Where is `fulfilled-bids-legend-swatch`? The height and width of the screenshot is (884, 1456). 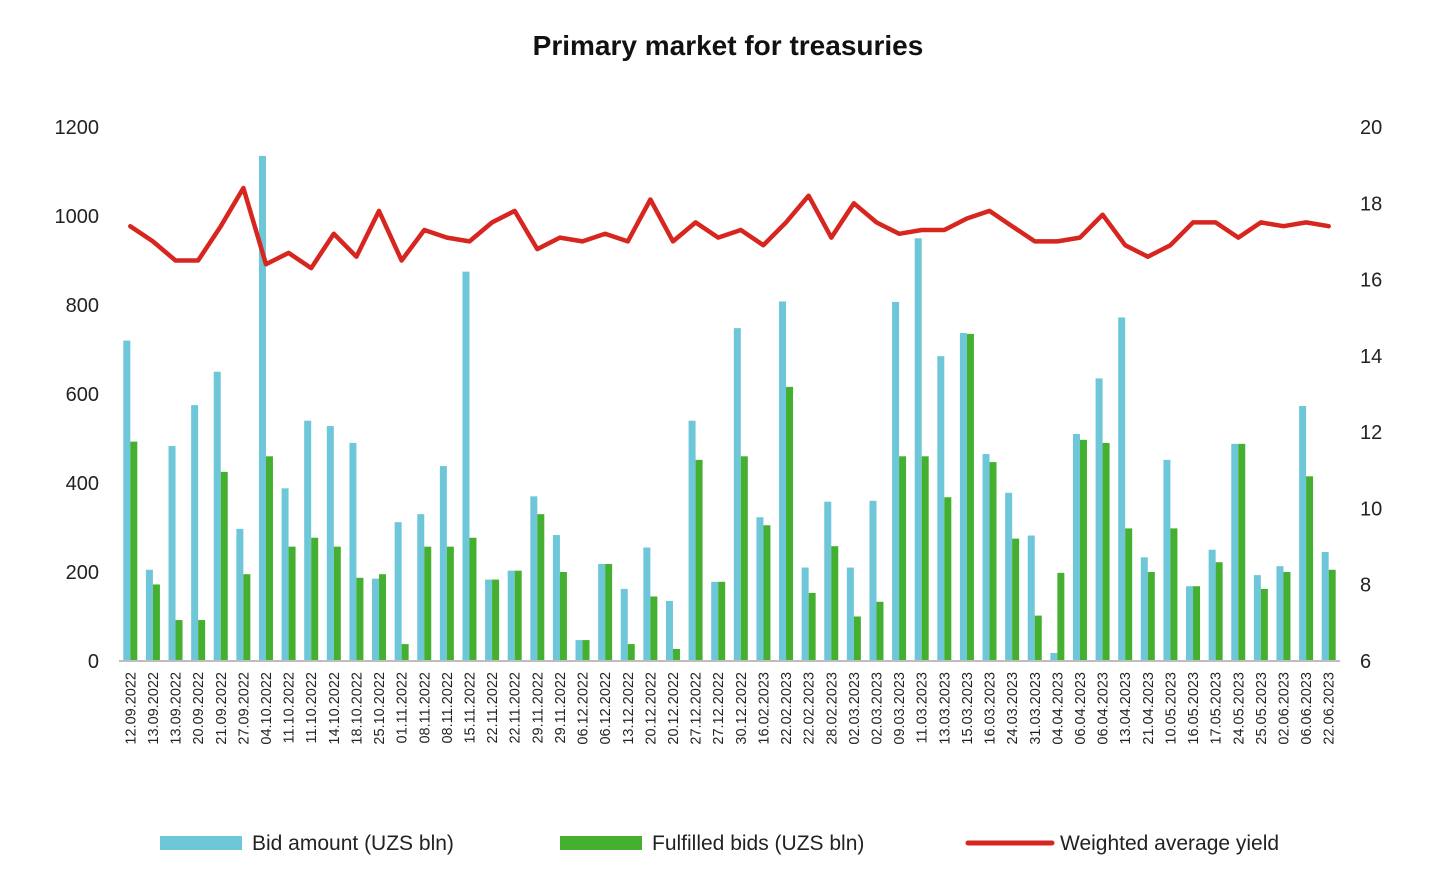
fulfilled-bids-legend-swatch is located at coordinates (601, 843).